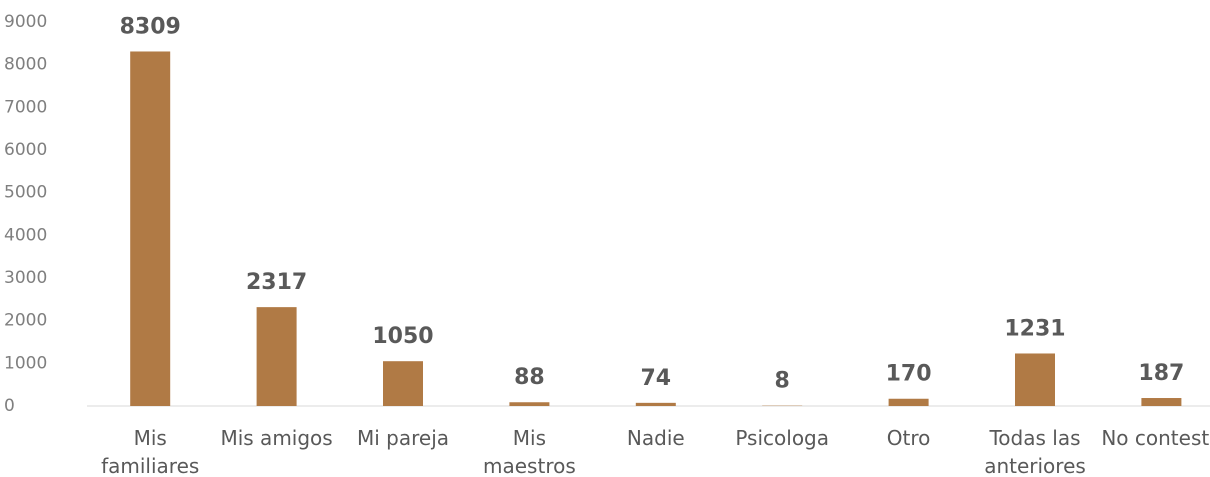  Describe the element at coordinates (25, 107) in the screenshot. I see `y-tick-label: 7000` at that location.